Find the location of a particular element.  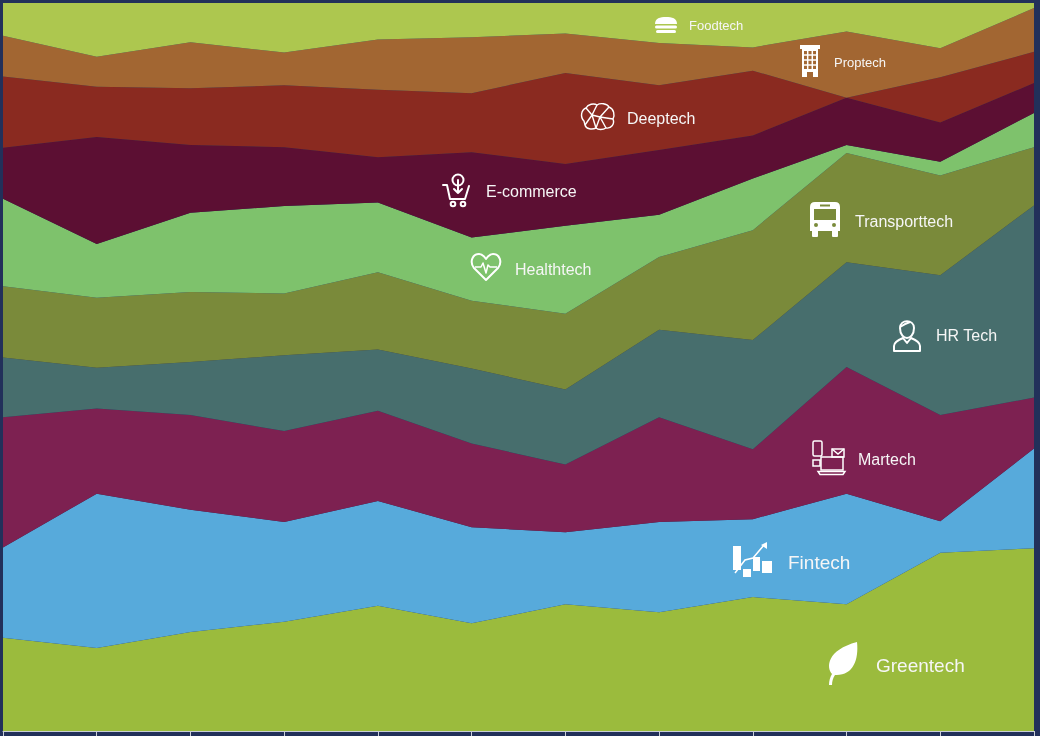

series-label: Transporttech is located at coordinates (904, 221).